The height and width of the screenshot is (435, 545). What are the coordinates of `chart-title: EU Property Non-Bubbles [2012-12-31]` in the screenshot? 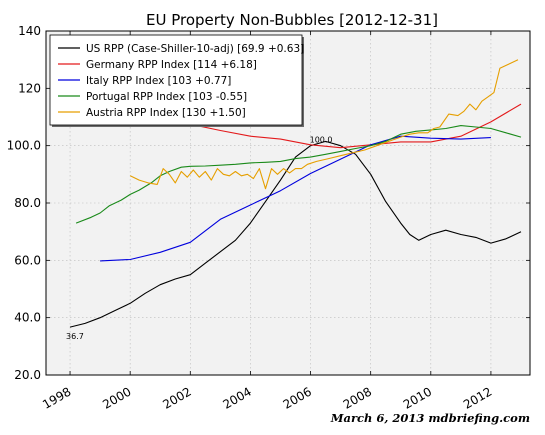 It's located at (292, 20).